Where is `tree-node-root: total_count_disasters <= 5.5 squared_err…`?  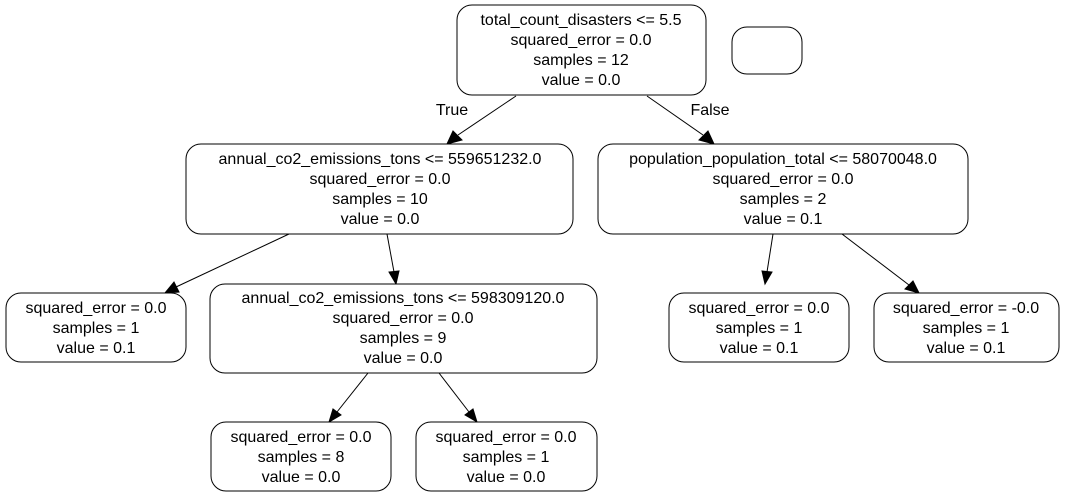
tree-node-root: total_count_disasters <= 5.5 squared_err… is located at coordinates (581, 50).